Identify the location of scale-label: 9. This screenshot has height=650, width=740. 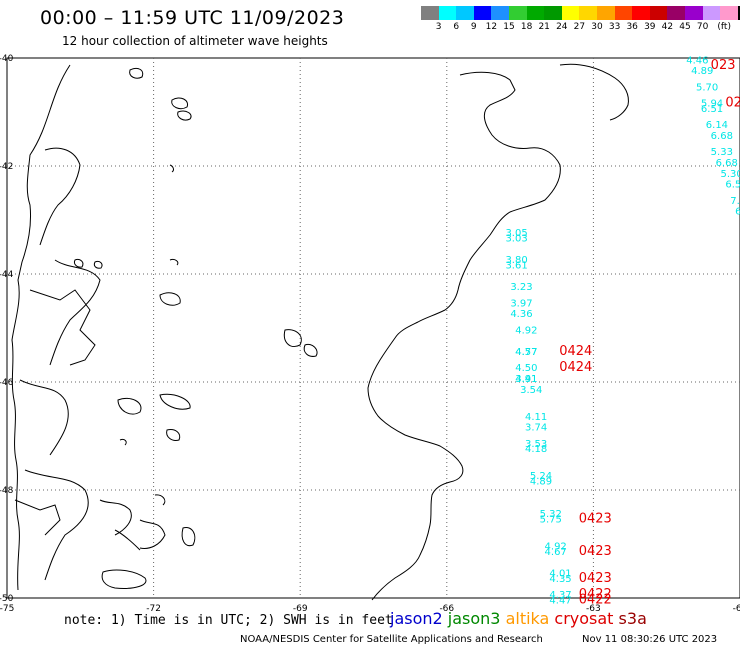
(473, 27).